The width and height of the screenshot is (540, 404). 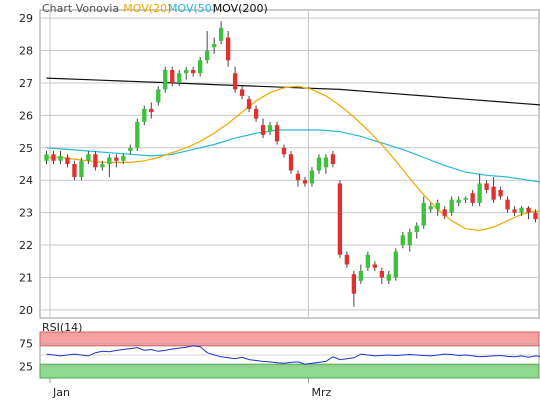 I want to click on y-tick-label: 25, so click(x=26, y=148).